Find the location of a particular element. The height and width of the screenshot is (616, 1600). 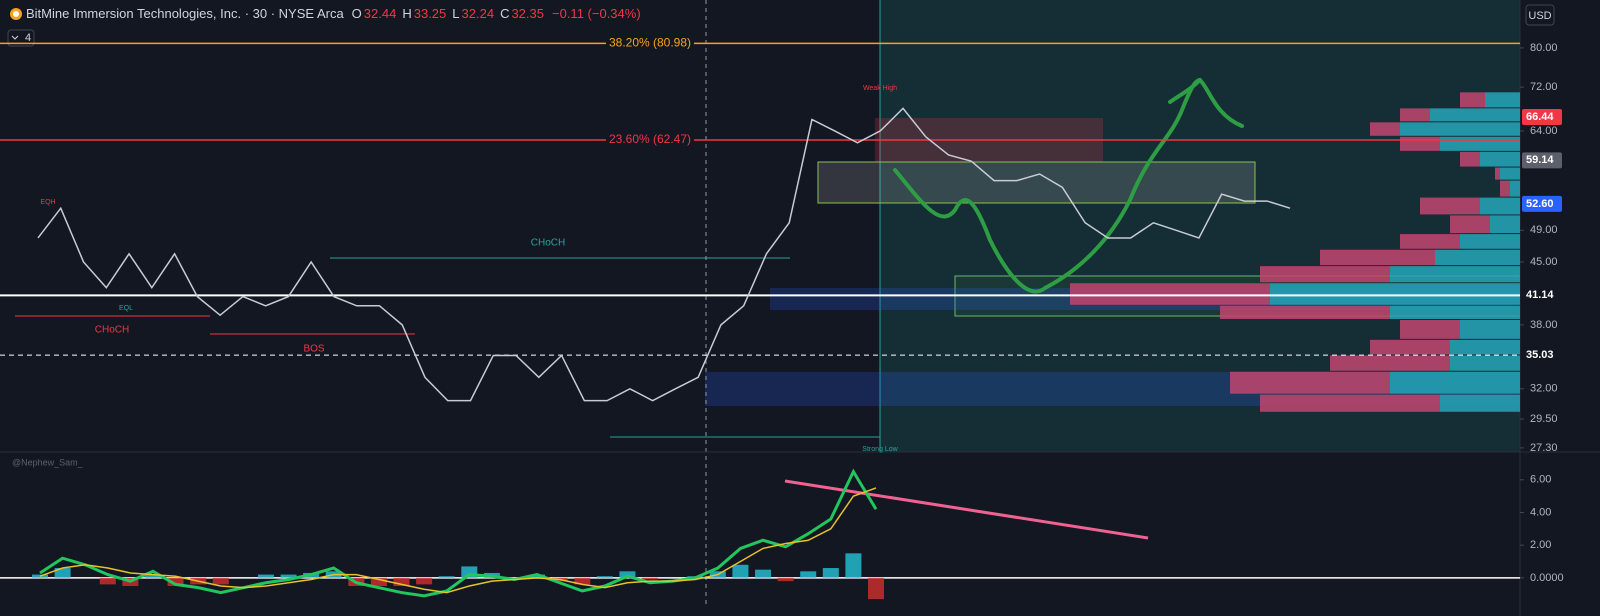

y-tick-label: 49.00 is located at coordinates (1544, 230).